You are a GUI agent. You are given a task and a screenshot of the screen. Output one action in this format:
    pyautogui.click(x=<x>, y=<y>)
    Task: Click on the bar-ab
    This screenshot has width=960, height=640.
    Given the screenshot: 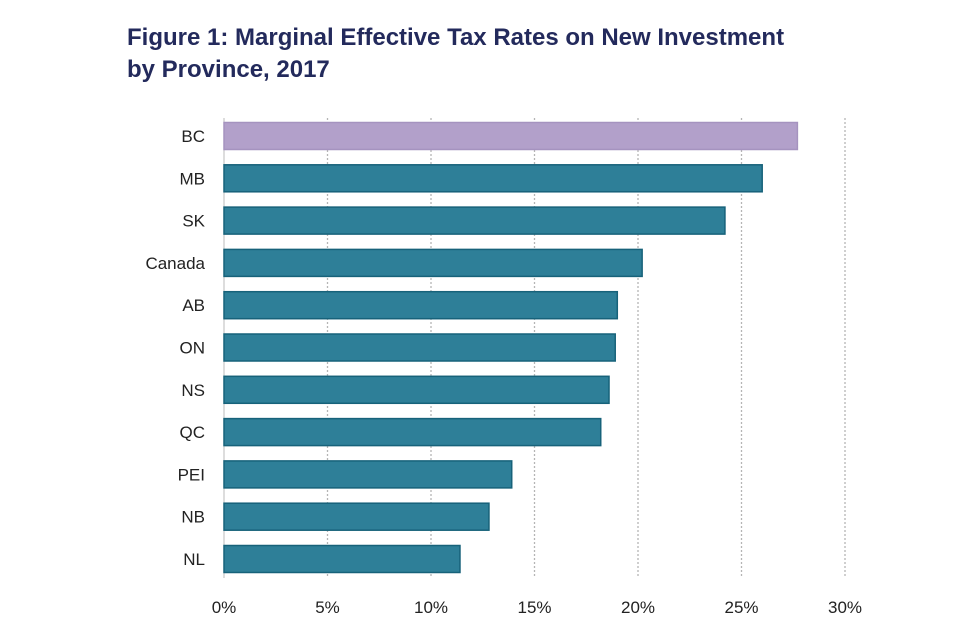 What is the action you would take?
    pyautogui.click(x=421, y=305)
    